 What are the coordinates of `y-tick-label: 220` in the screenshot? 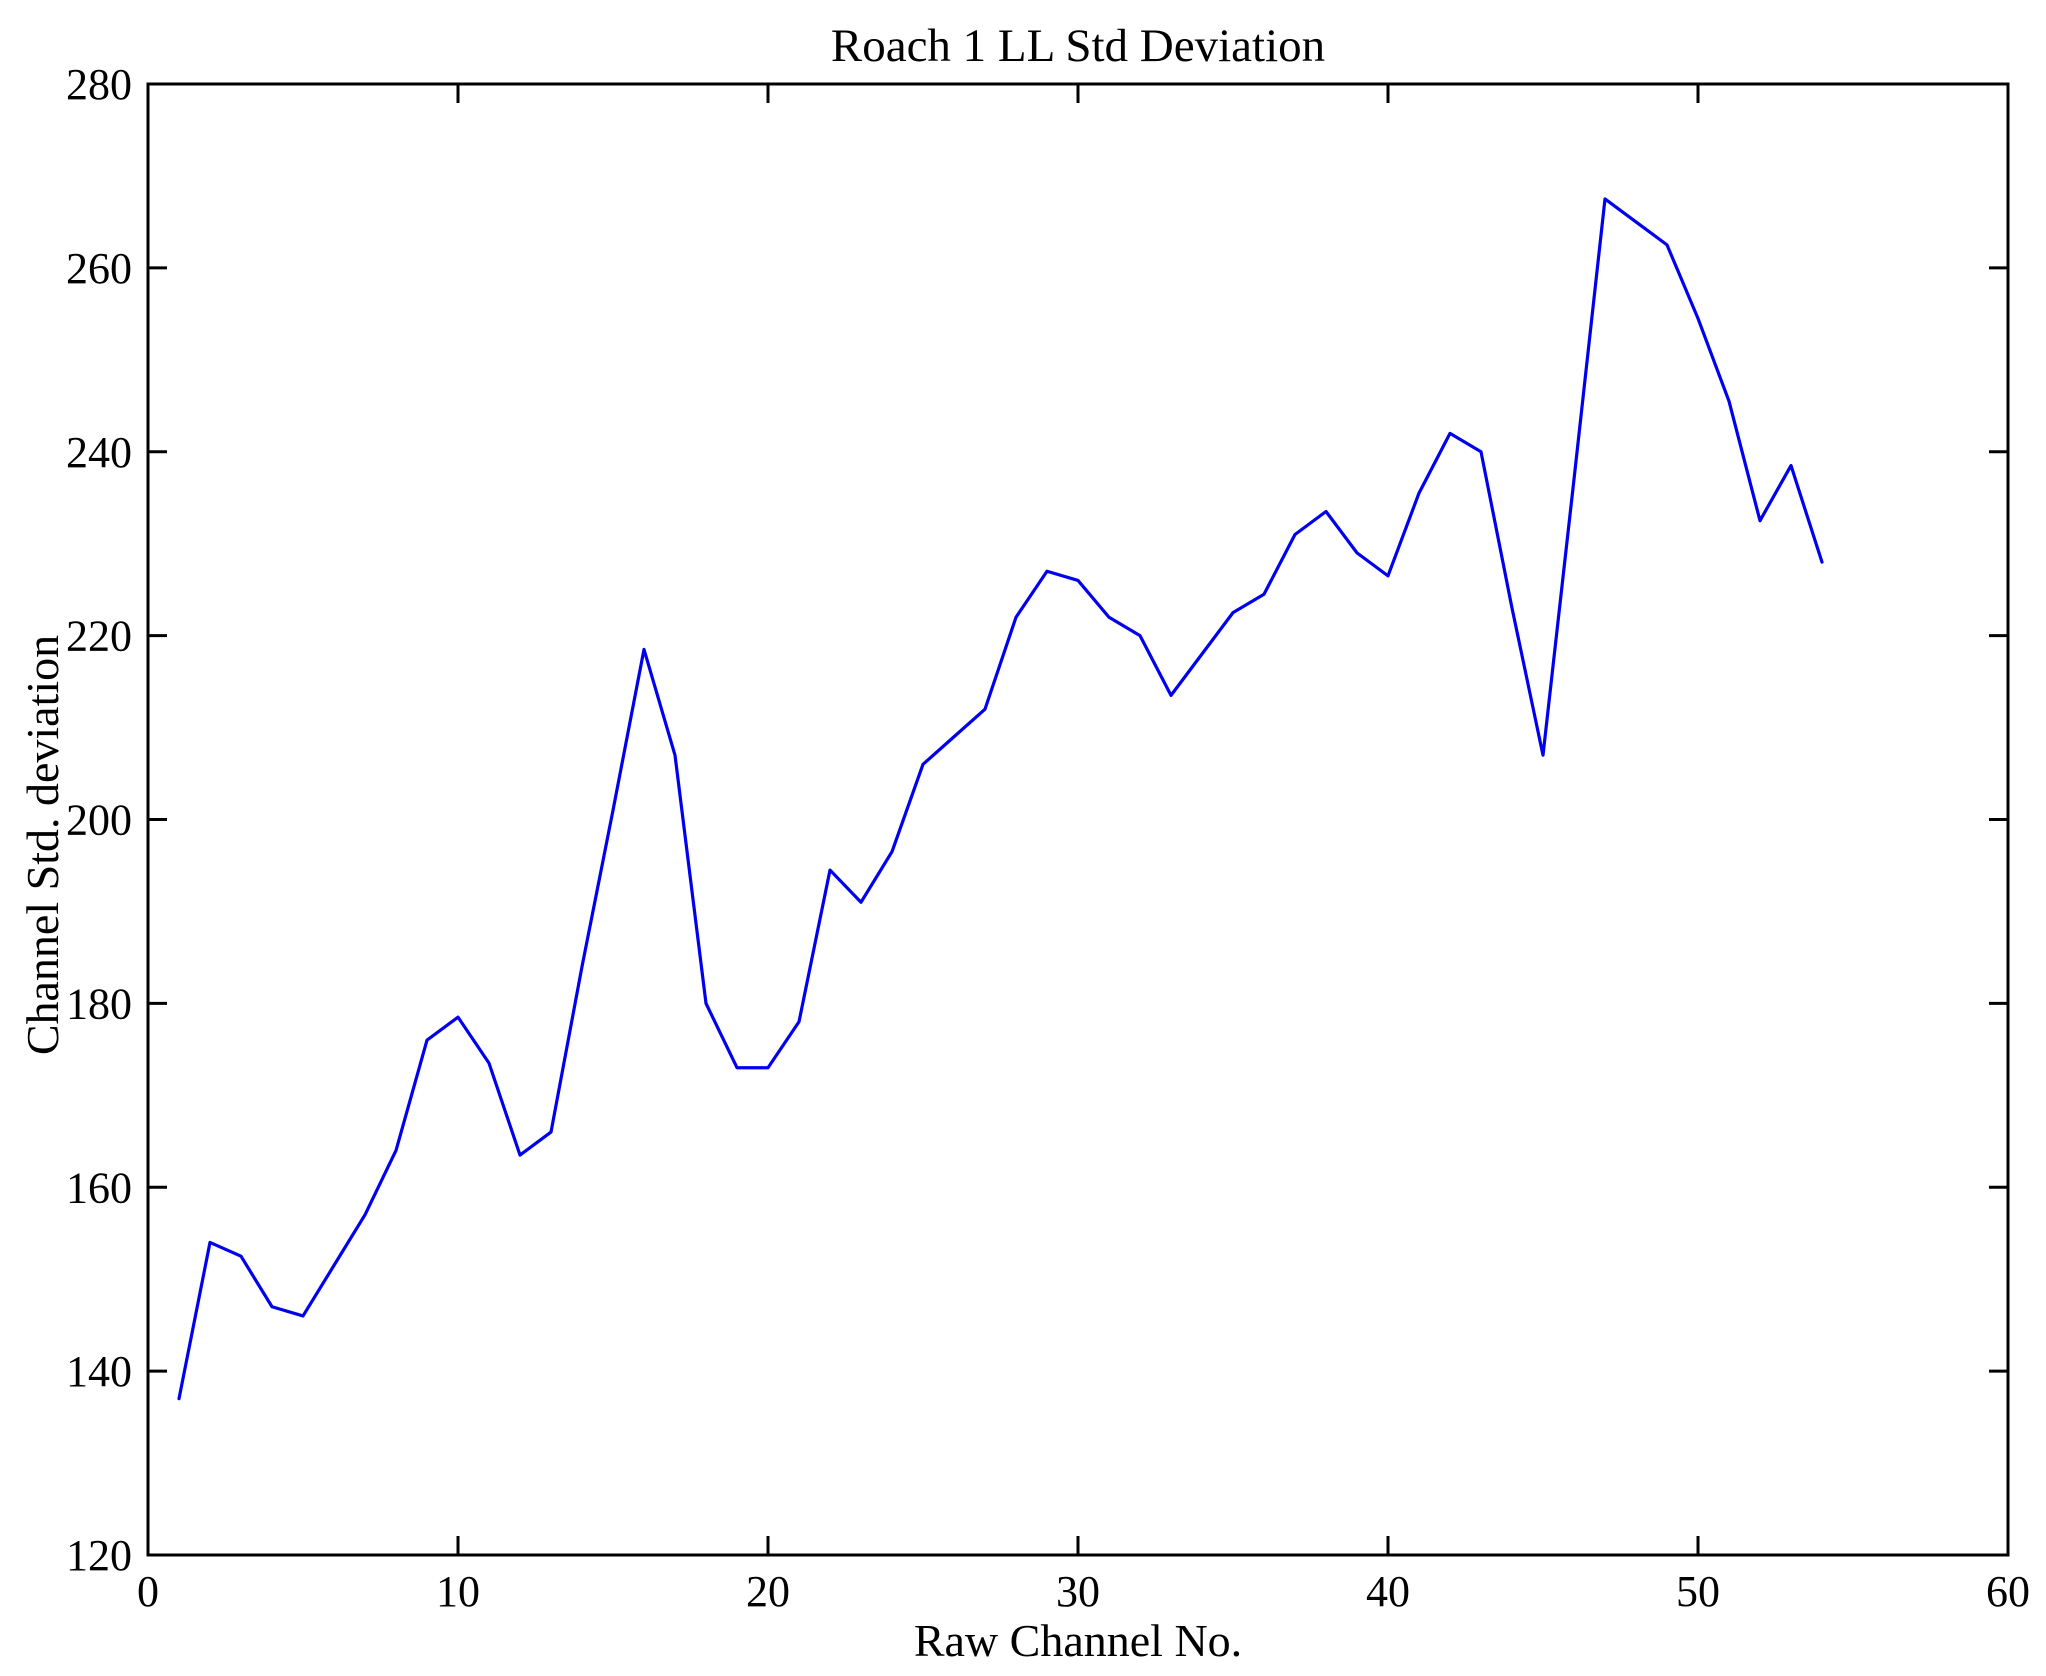 It's located at (99, 636).